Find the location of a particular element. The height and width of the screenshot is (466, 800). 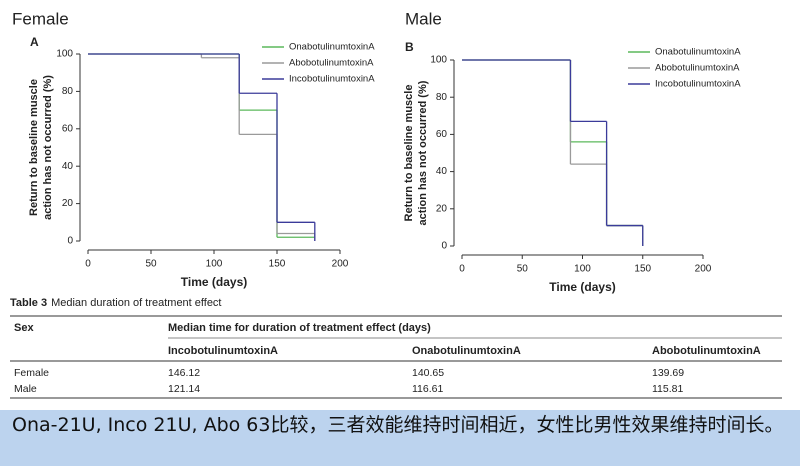

table-cell: 115.81 is located at coordinates (667, 389).